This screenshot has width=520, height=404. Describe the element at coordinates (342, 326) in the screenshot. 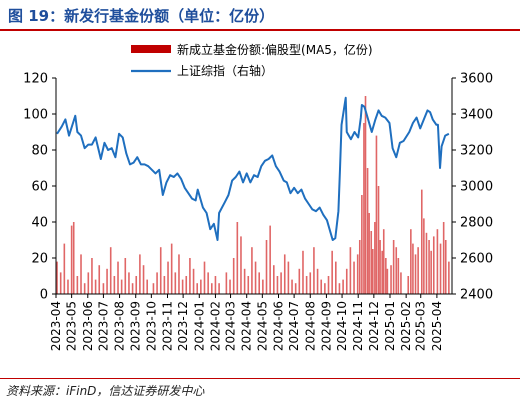

I see `x-tick-label: 2024-10` at that location.